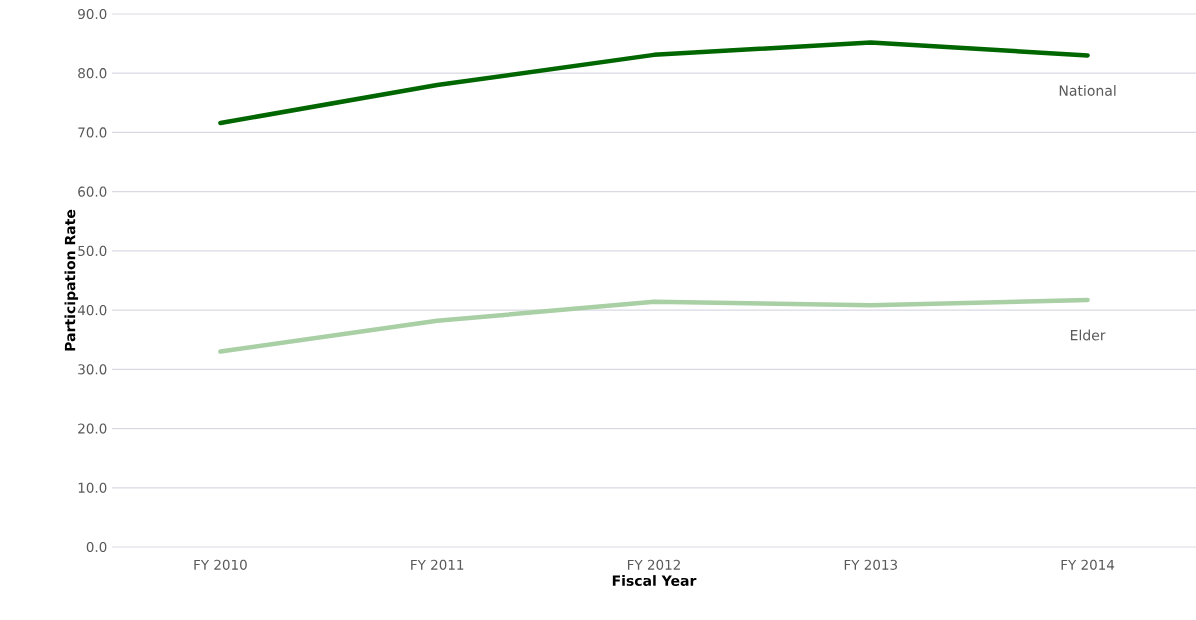  I want to click on y-tick-label: 0.0, so click(96, 547).